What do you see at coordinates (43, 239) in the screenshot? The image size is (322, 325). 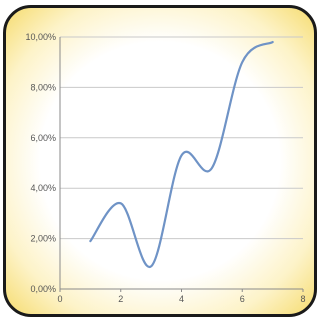 I see `y-tick-label: 2,00%` at bounding box center [43, 239].